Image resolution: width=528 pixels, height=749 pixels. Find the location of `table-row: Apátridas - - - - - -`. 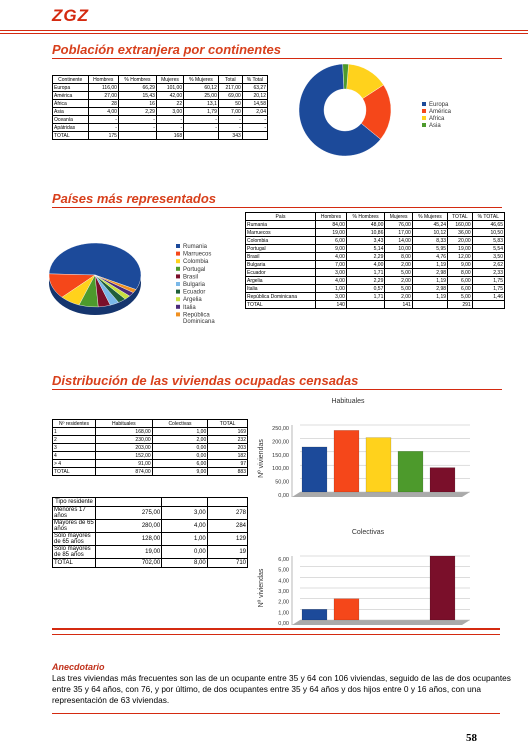

table-row: Apátridas - - - - - - is located at coordinates (160, 127).